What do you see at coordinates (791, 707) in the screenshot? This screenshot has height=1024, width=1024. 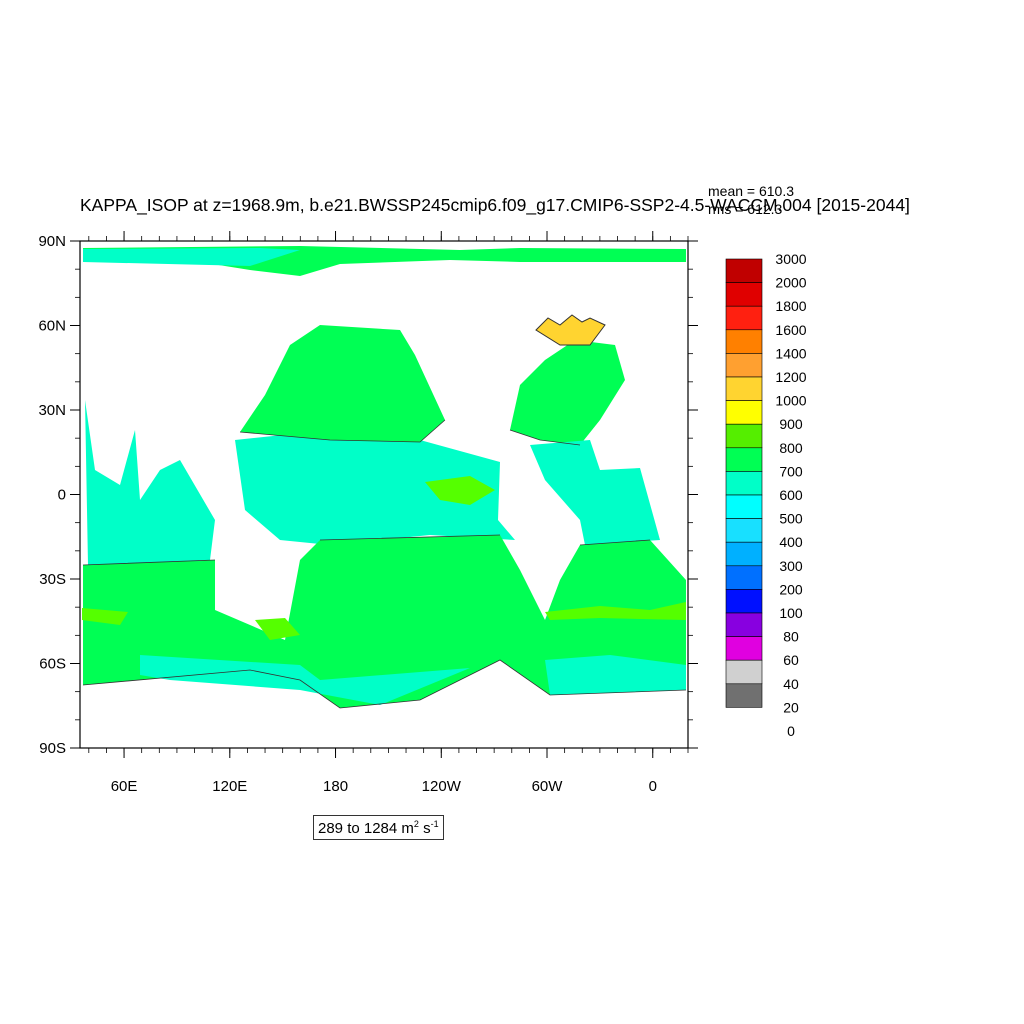 I see `colorbar-label: 20` at bounding box center [791, 707].